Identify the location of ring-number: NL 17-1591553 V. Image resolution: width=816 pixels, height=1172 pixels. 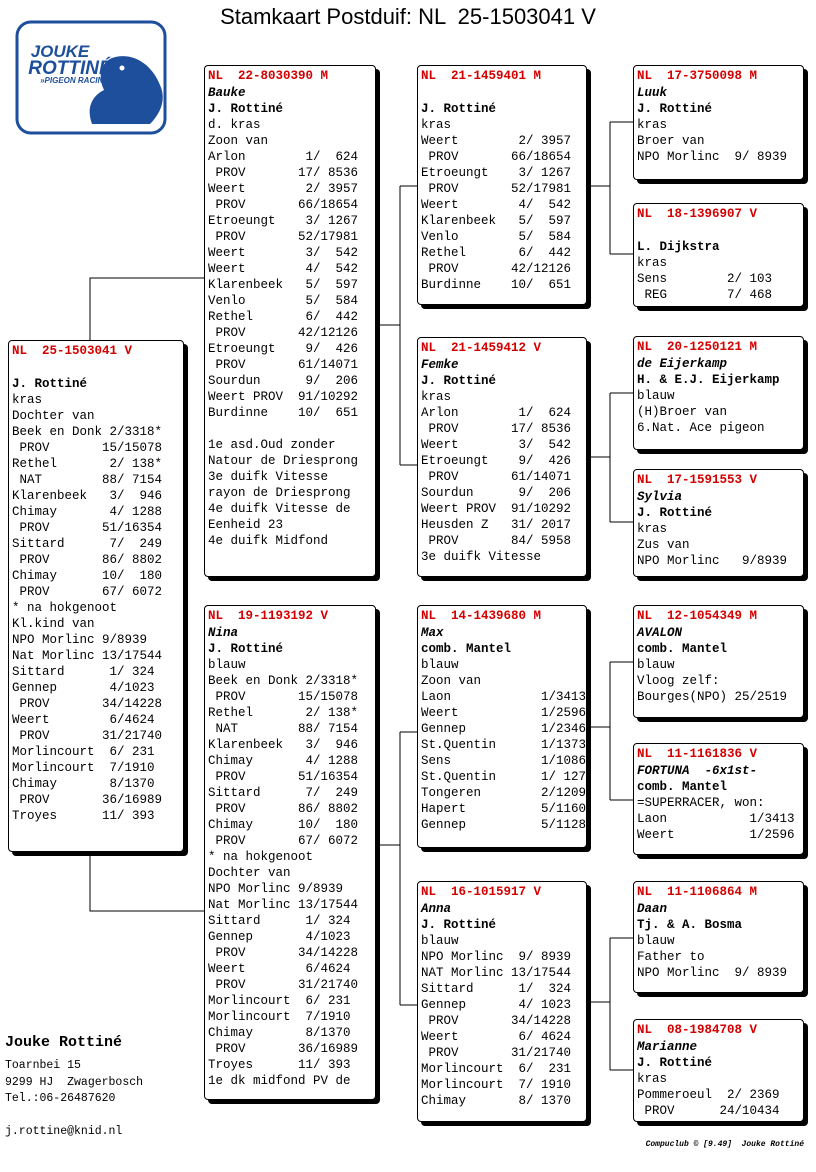
(697, 480).